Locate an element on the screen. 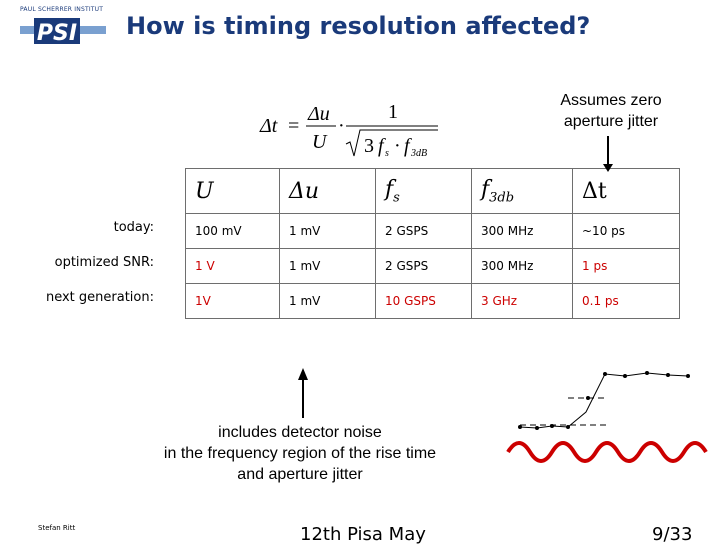 This screenshot has height=545, width=720. cell: 0.1 ps is located at coordinates (626, 301).